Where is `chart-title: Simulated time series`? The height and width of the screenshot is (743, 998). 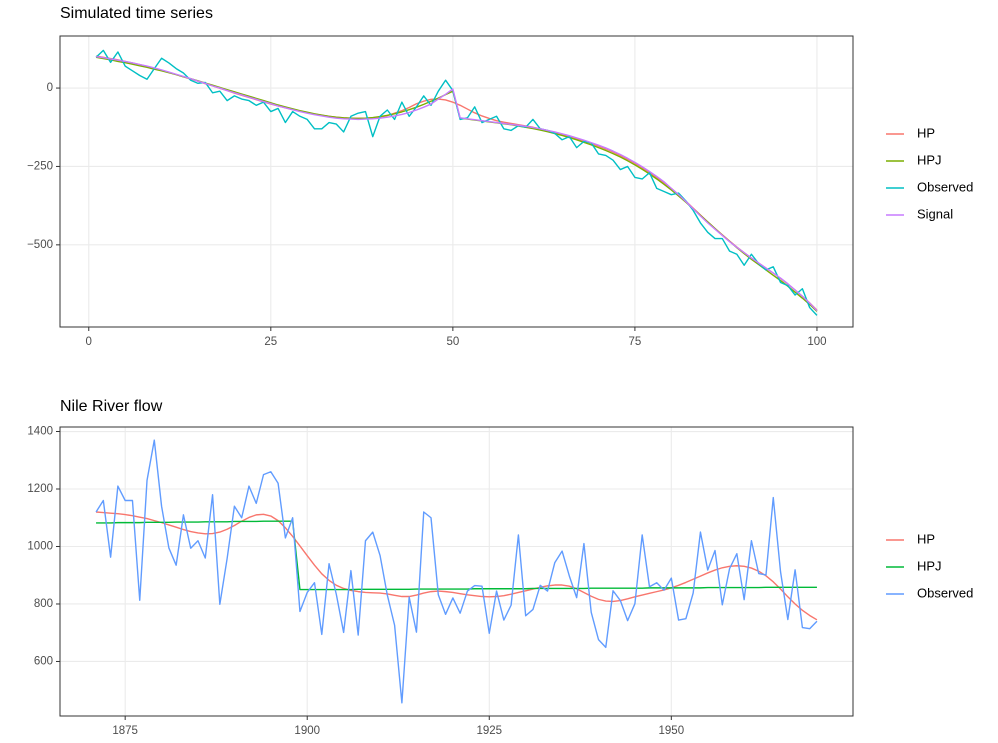
chart-title: Simulated time series is located at coordinates (136, 13).